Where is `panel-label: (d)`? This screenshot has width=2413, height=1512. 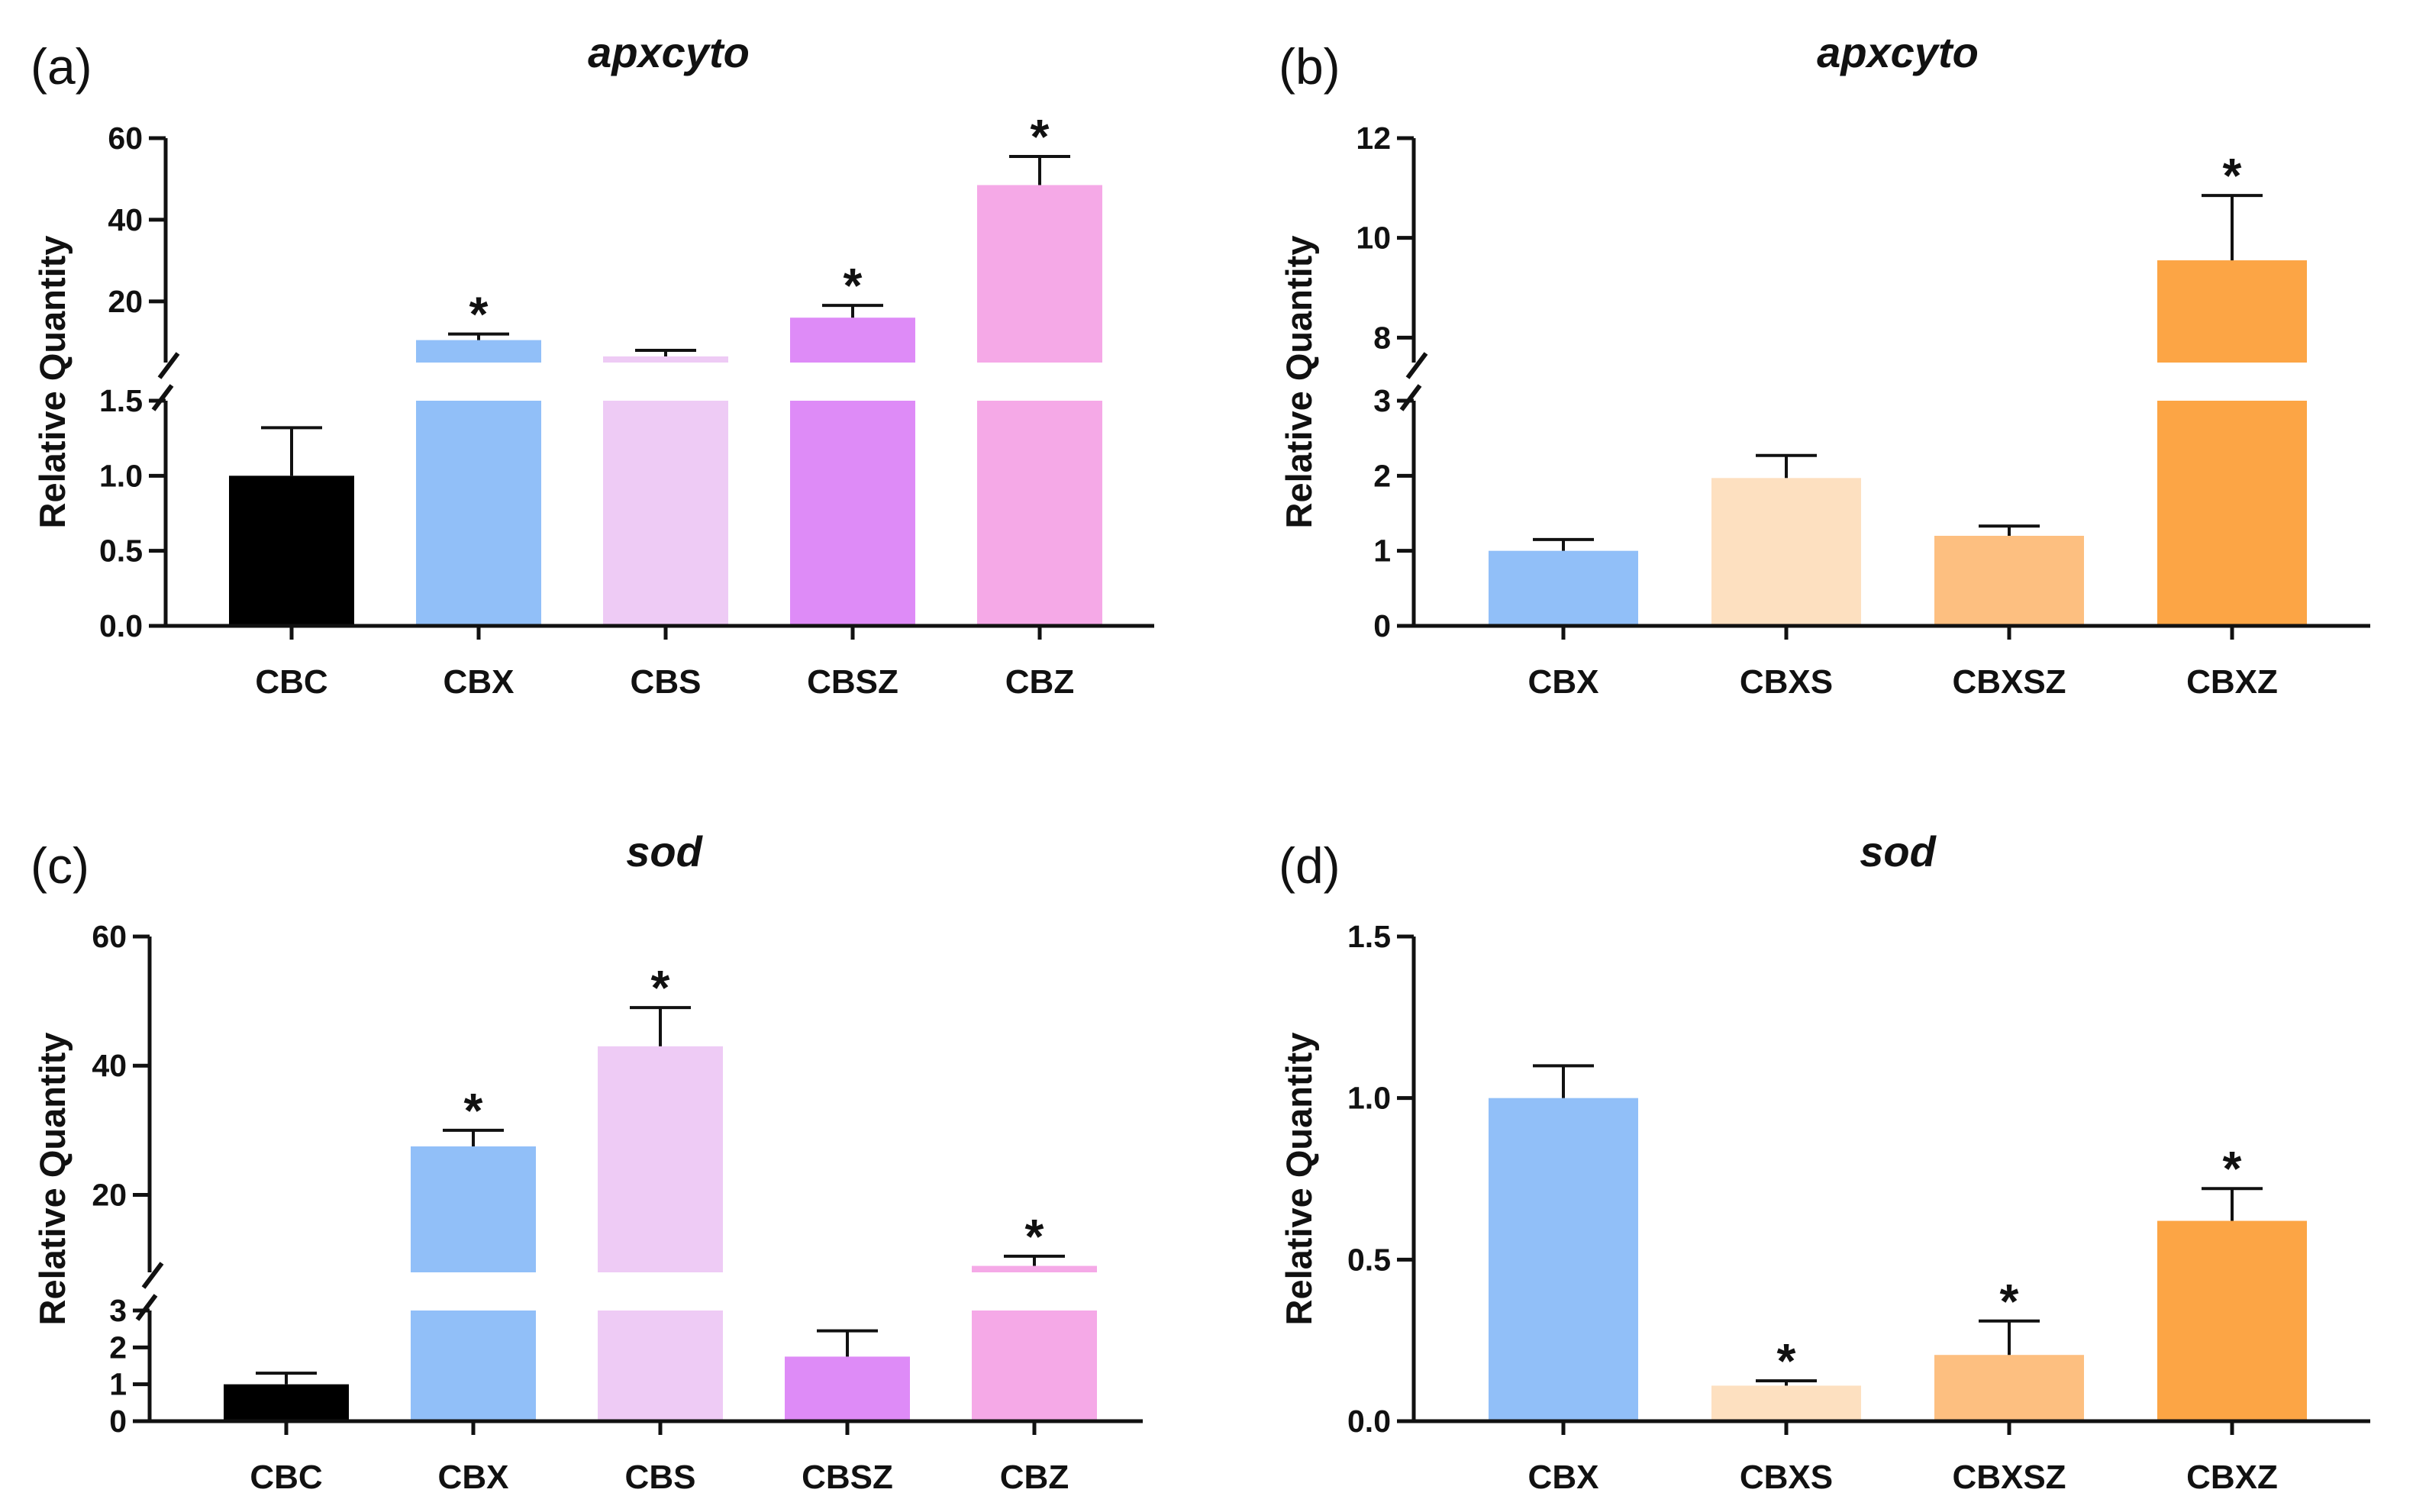 panel-label: (d) is located at coordinates (1309, 865).